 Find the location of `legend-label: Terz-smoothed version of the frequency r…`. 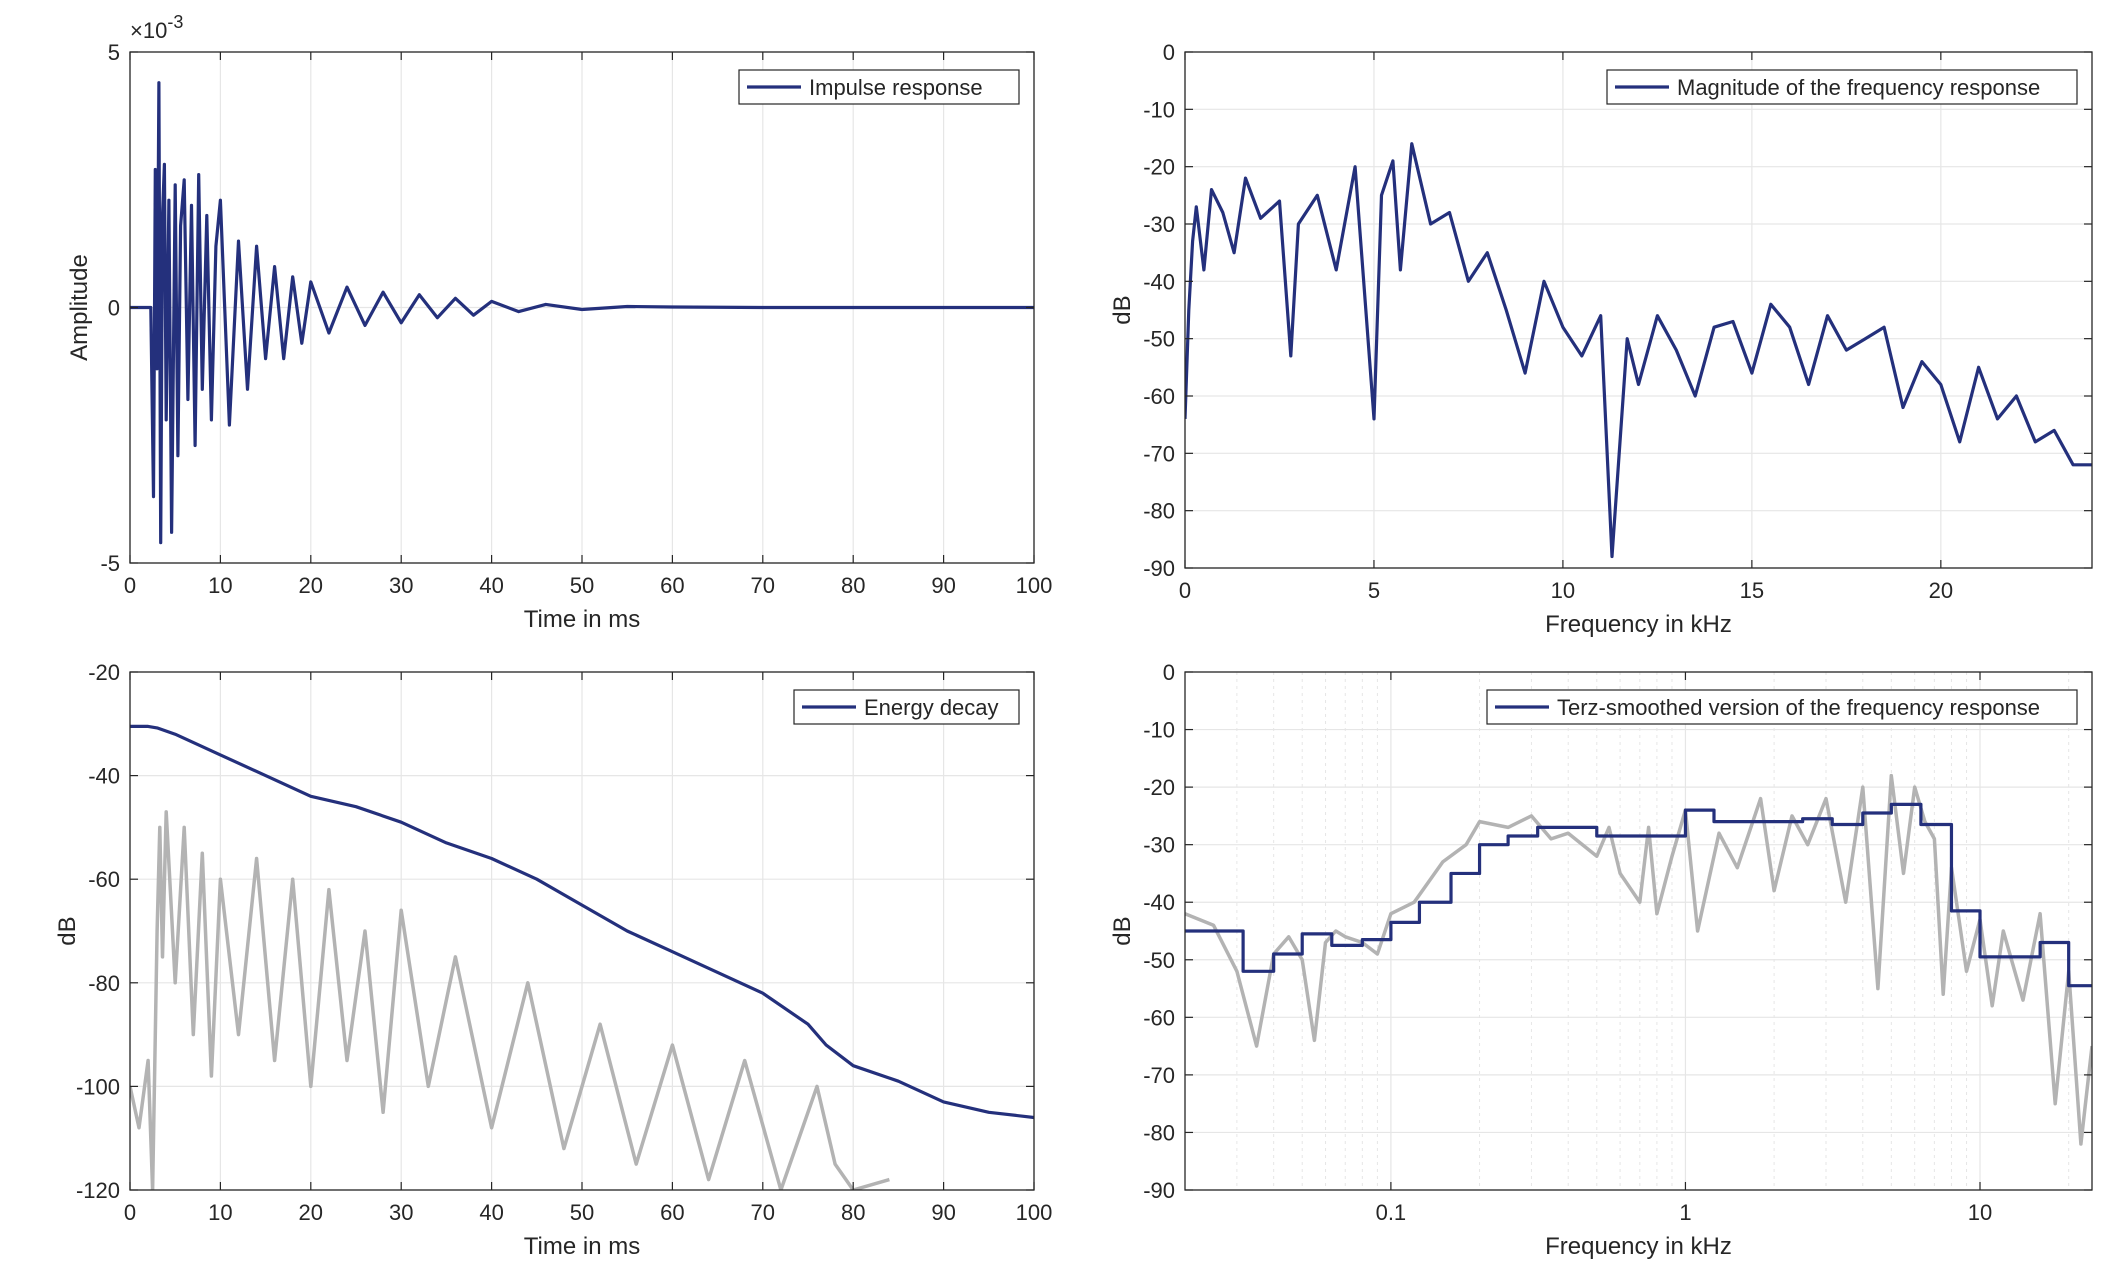

legend-label: Terz-smoothed version of the frequency r… is located at coordinates (1798, 707).